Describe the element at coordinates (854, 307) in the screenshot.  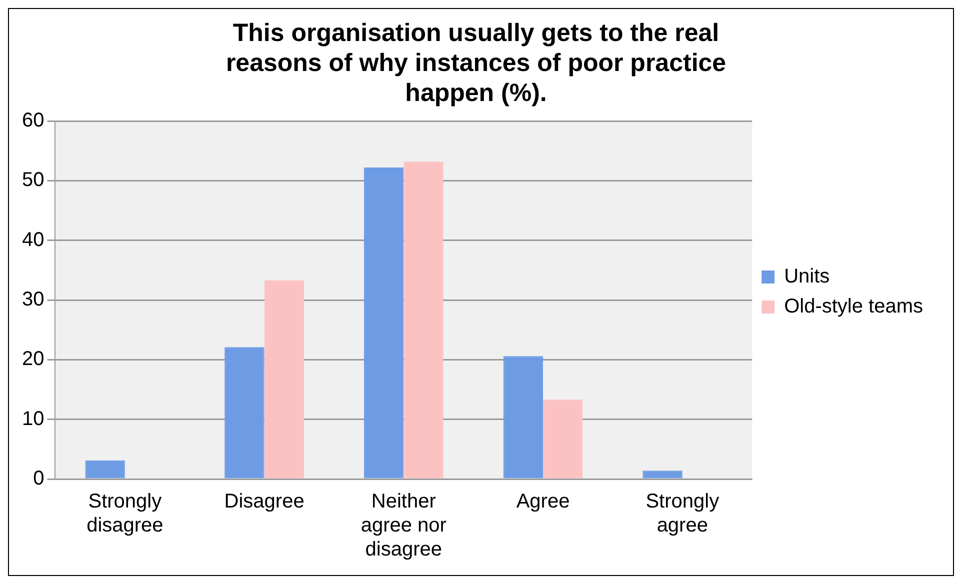
I see `legend-label: Old-style teams` at that location.